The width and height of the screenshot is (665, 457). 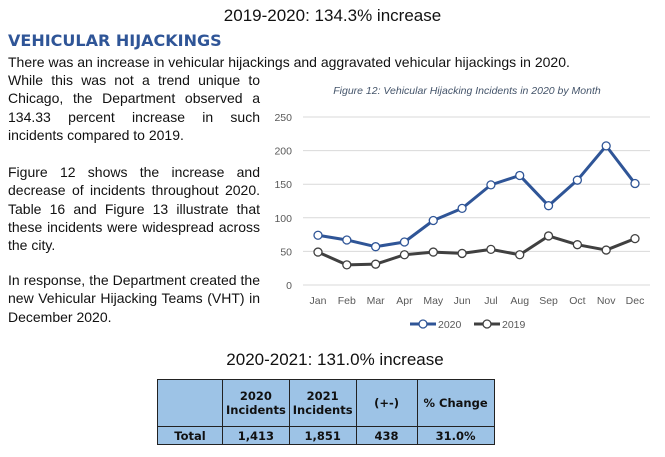 What do you see at coordinates (322, 435) in the screenshot?
I see `cell: 1,851` at bounding box center [322, 435].